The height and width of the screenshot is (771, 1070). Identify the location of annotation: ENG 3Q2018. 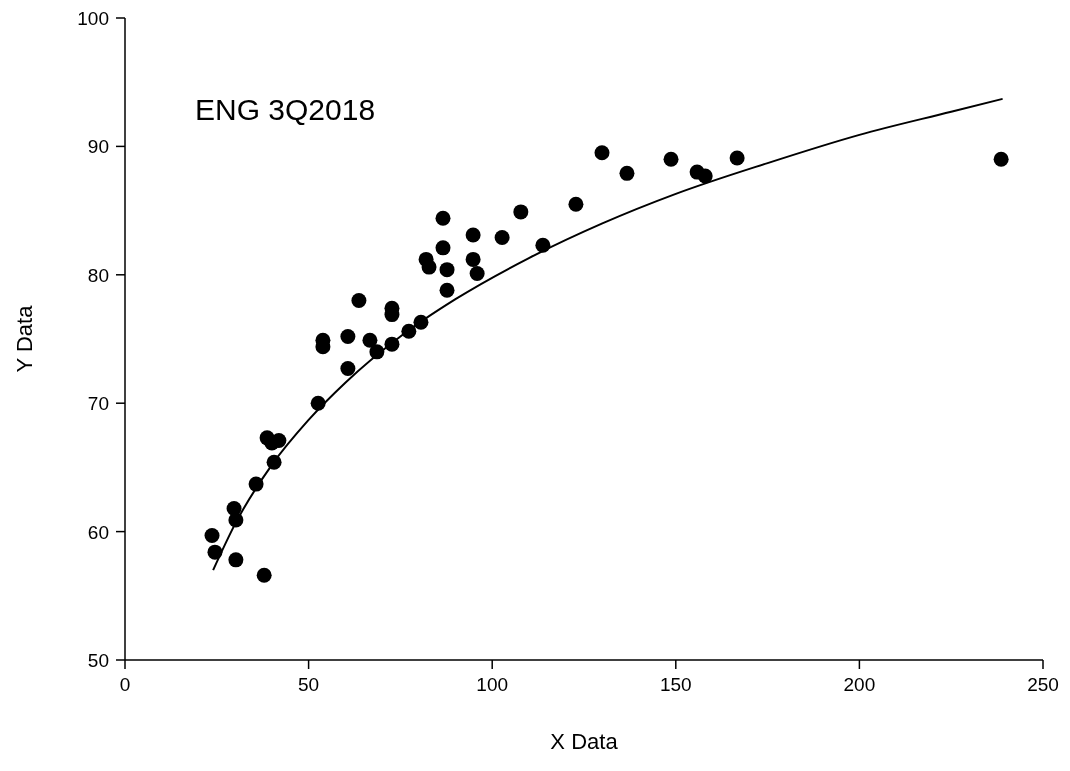
(285, 109).